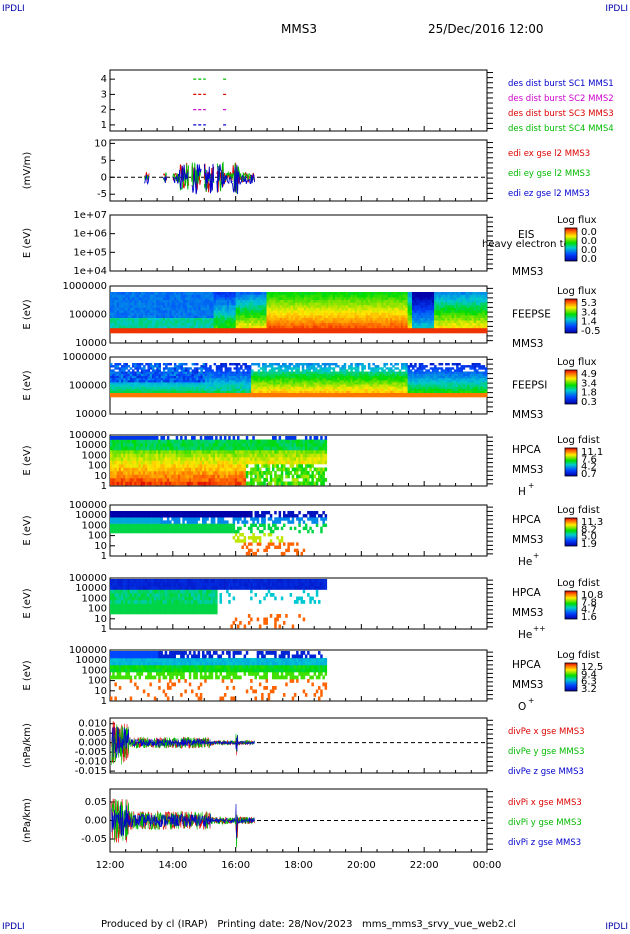 The height and width of the screenshot is (934, 630). I want to click on eis-panel-ytick-label: 1e+06, so click(90, 234).